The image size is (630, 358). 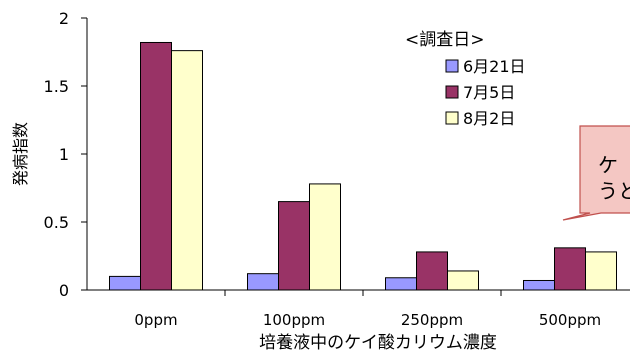 I want to click on legend-label-2: 7月5日, so click(x=489, y=92).